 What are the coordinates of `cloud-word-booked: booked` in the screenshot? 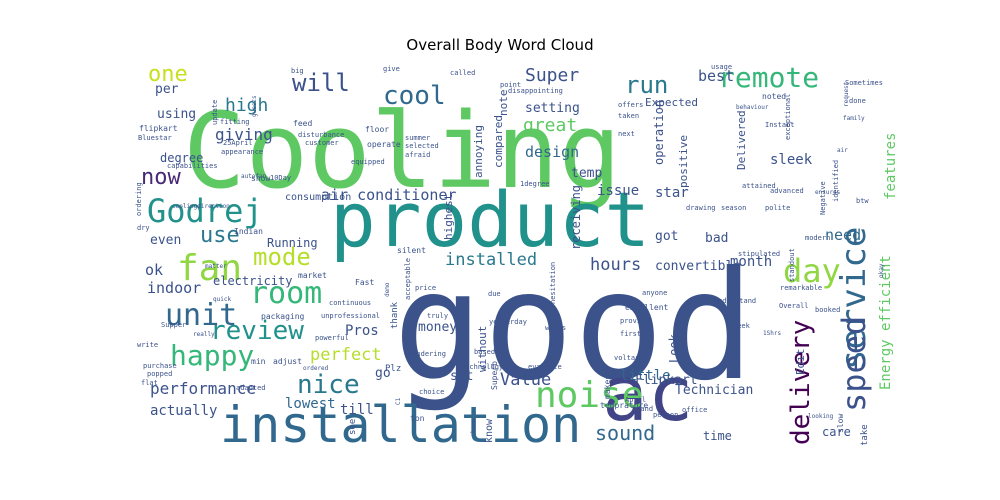 It's located at (827, 310).